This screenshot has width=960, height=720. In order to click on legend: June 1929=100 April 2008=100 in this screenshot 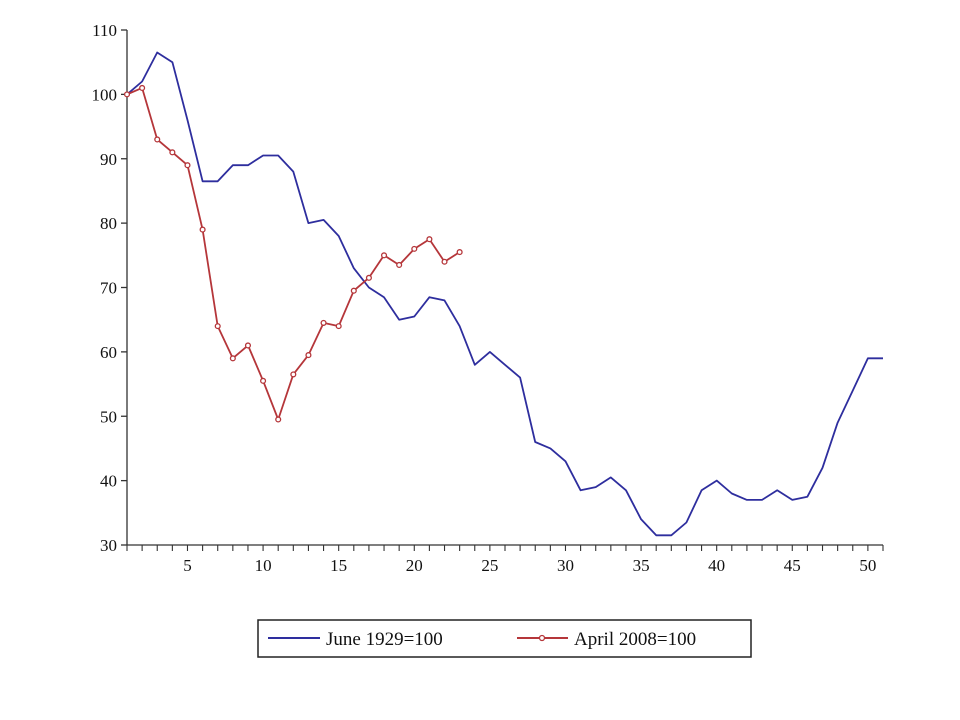, I will do `click(504, 638)`.